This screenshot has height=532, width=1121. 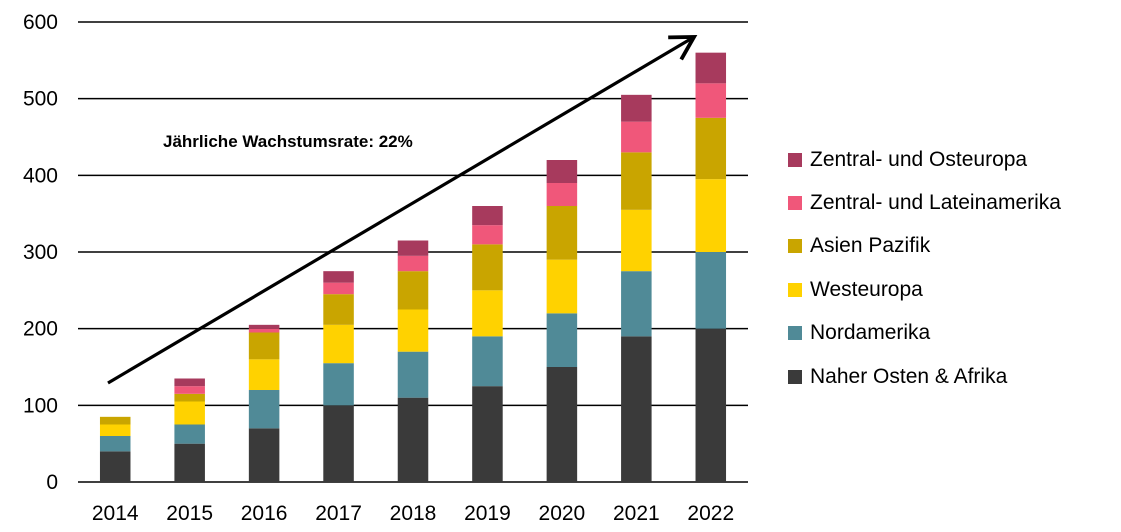 I want to click on x-tick-label: 2022, so click(x=710, y=513).